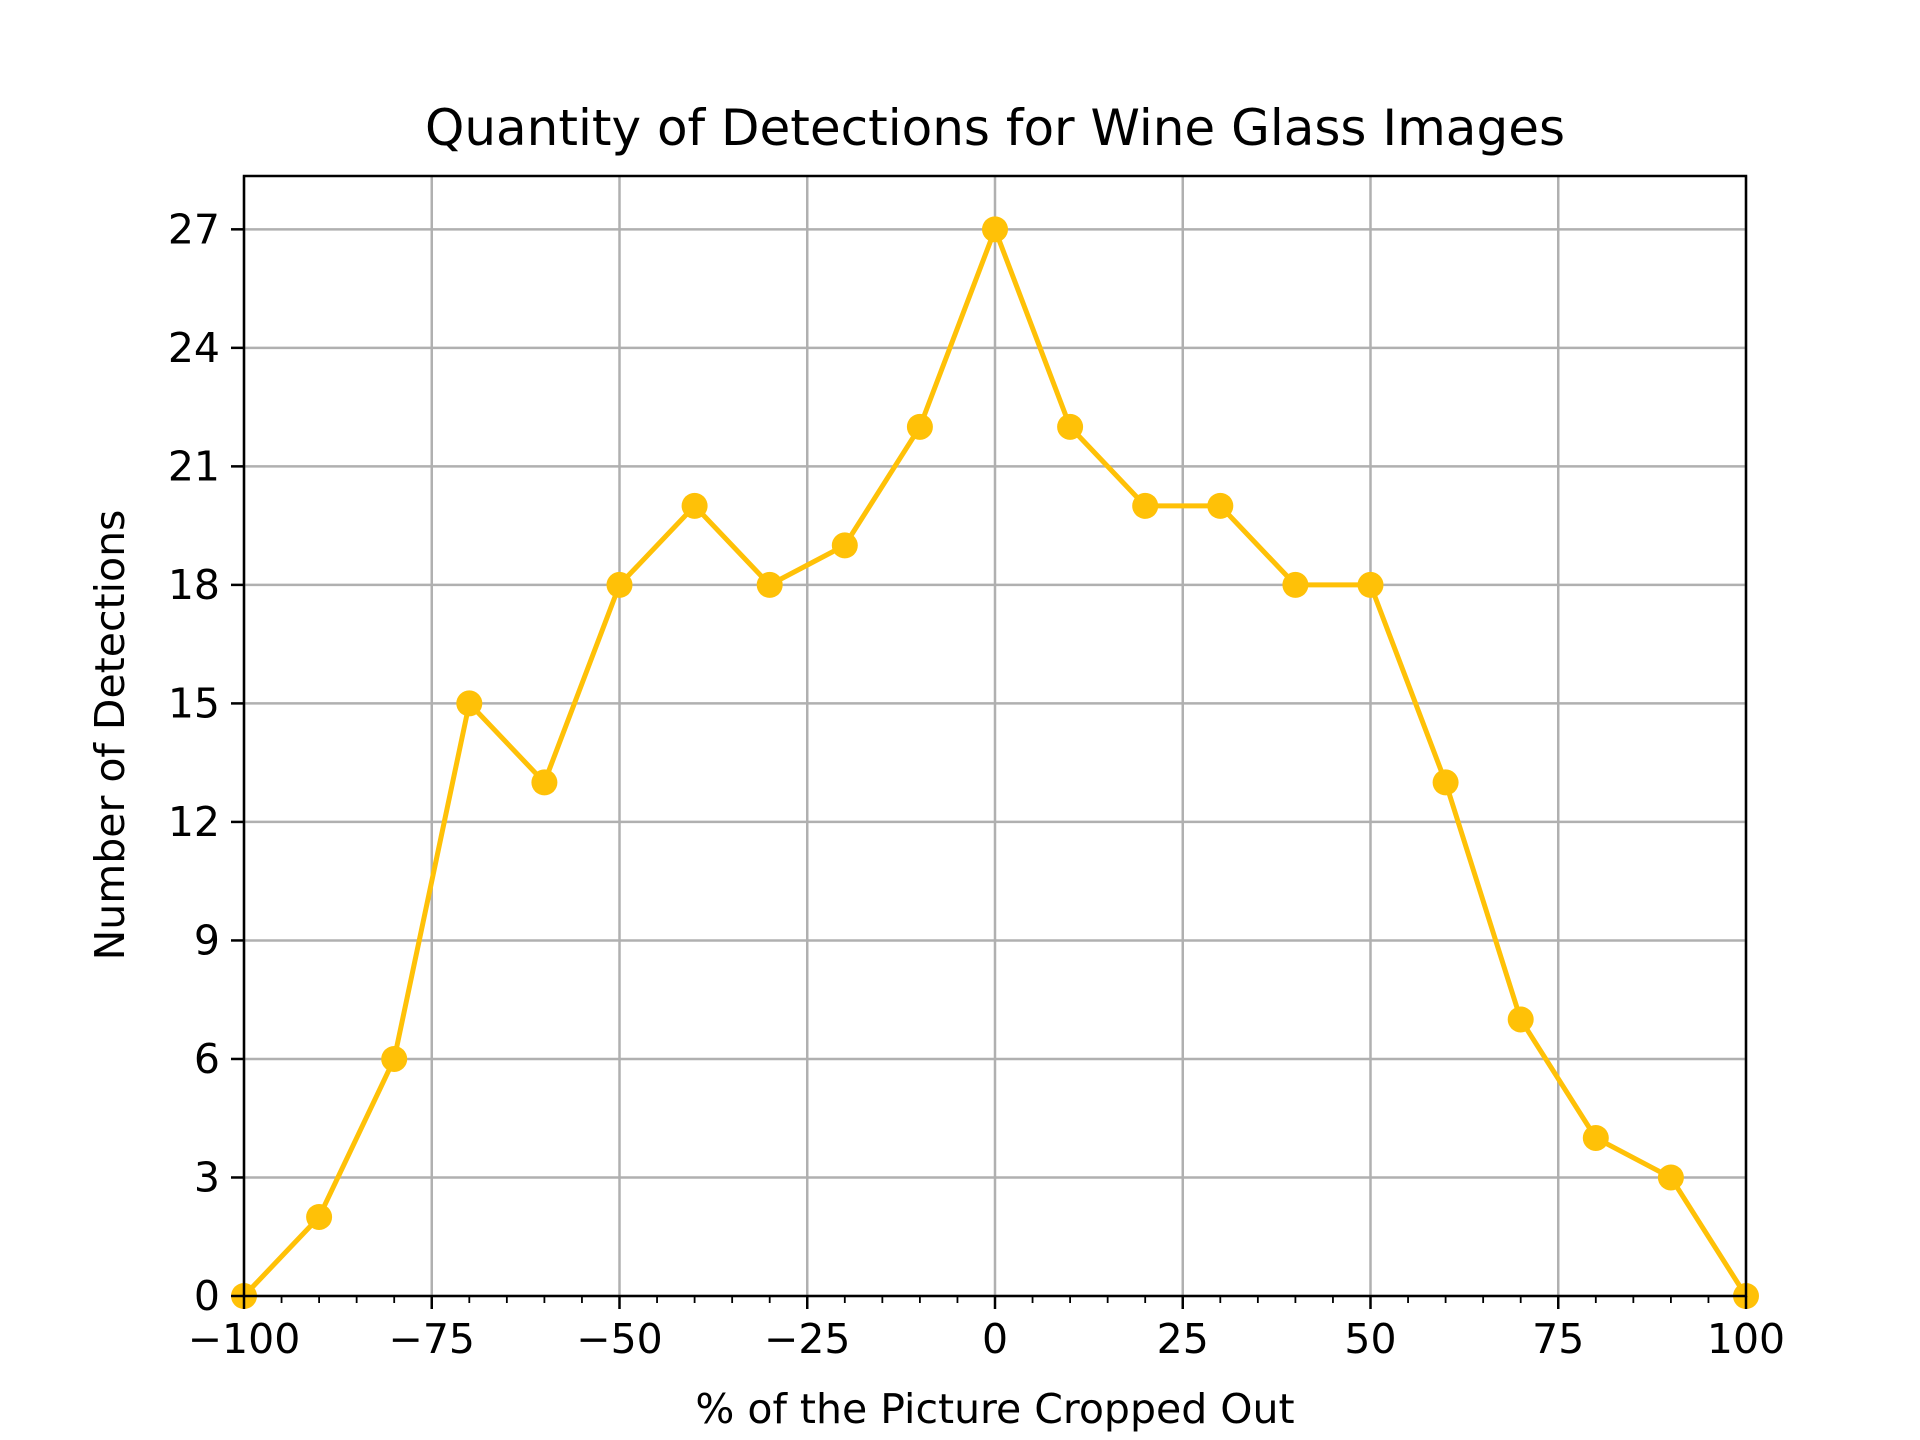  Describe the element at coordinates (194, 466) in the screenshot. I see `y-tick-label: 21` at that location.